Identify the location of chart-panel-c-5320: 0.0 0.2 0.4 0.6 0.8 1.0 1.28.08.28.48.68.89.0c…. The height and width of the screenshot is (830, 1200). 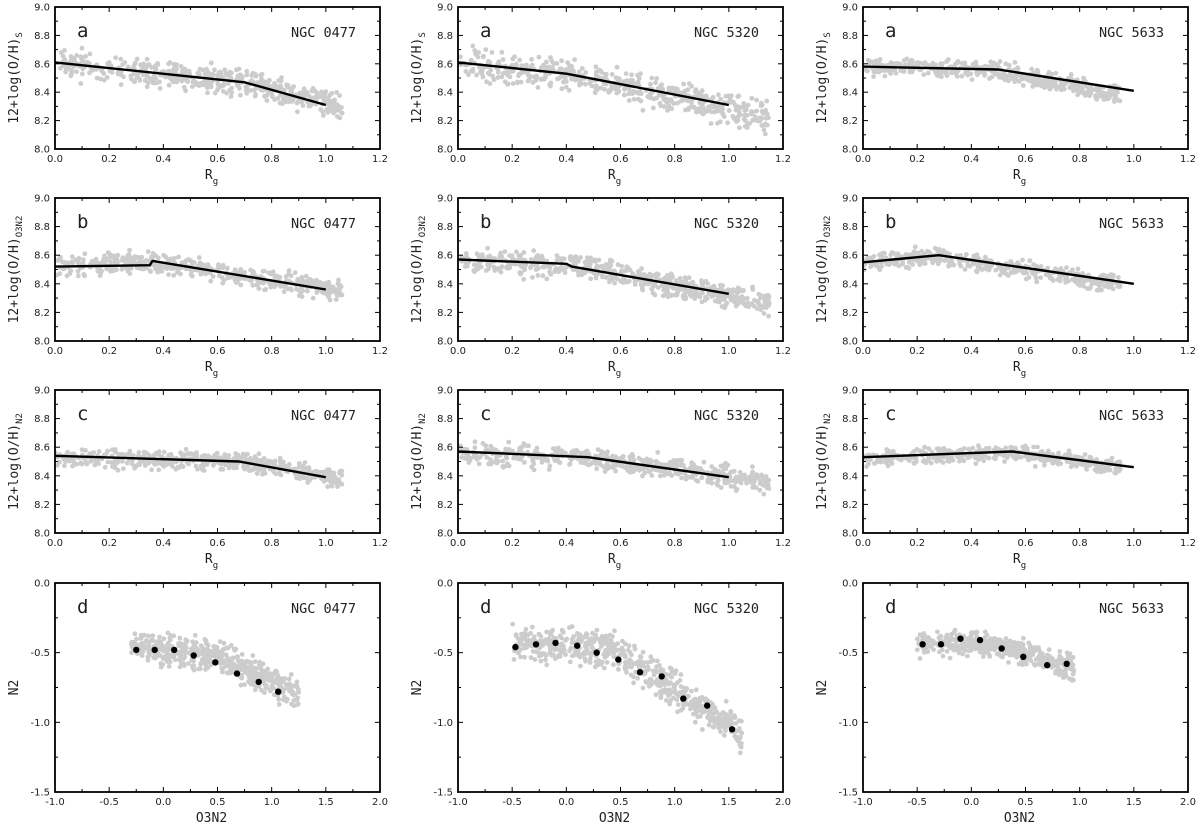
(600, 479).